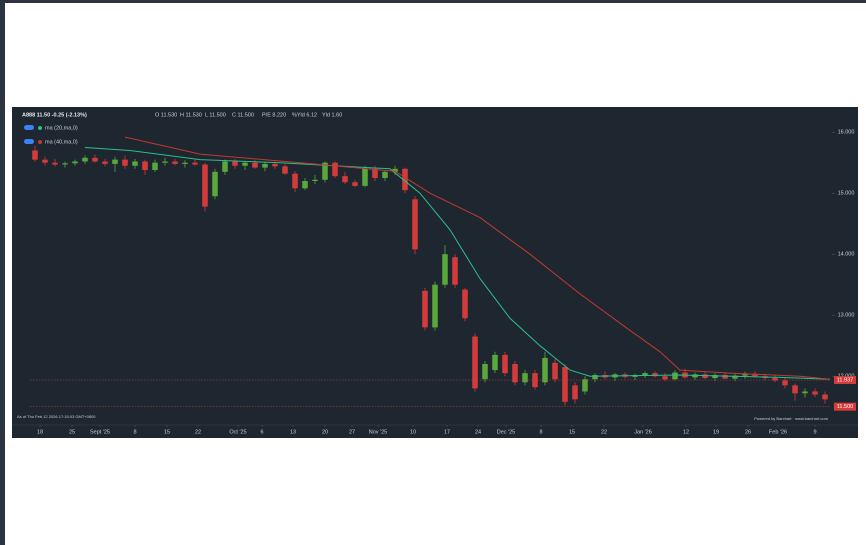  What do you see at coordinates (686, 432) in the screenshot?
I see `x-tick-label: 12` at bounding box center [686, 432].